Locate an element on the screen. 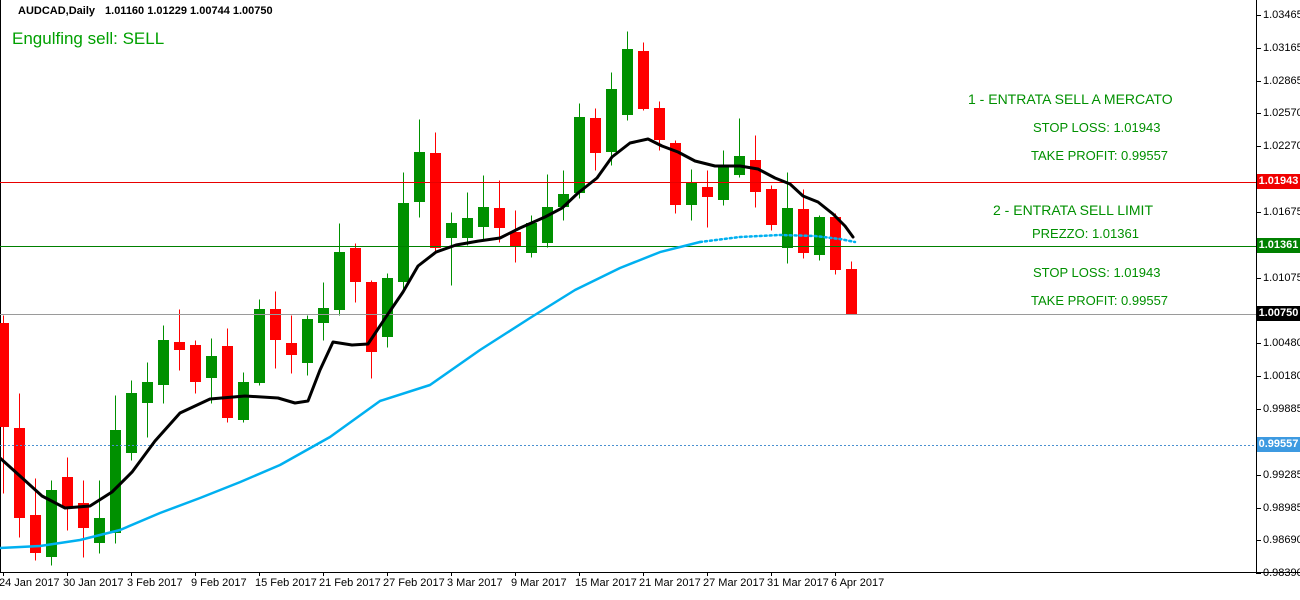 The height and width of the screenshot is (600, 1300). date-label: 9 Mar 2017 is located at coordinates (539, 583).